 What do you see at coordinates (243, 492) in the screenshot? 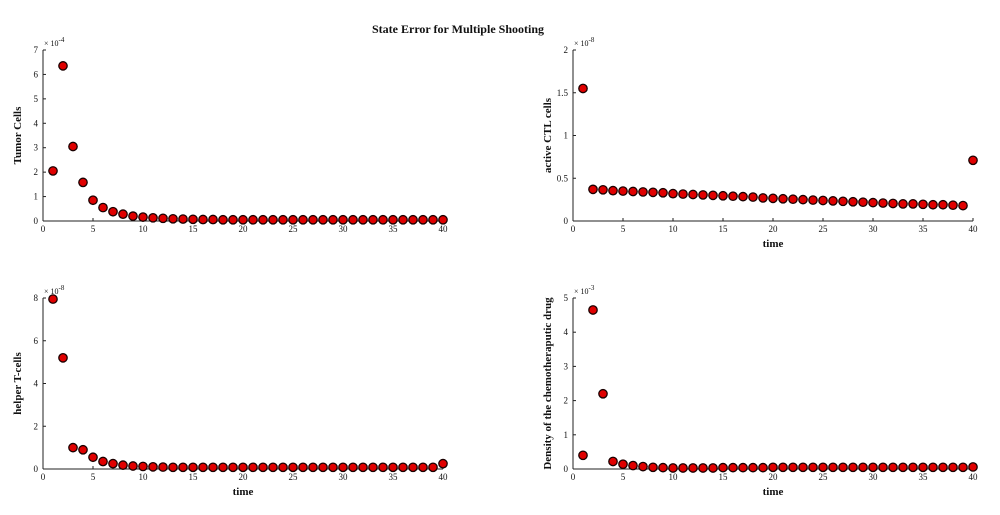
I see `x-axis-label: time` at bounding box center [243, 492].